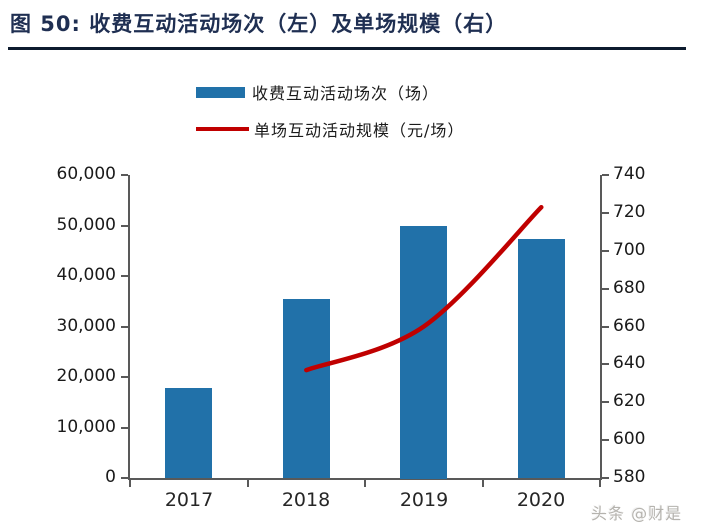 The width and height of the screenshot is (702, 527). What do you see at coordinates (629, 174) in the screenshot?
I see `right-axis-label: 740` at bounding box center [629, 174].